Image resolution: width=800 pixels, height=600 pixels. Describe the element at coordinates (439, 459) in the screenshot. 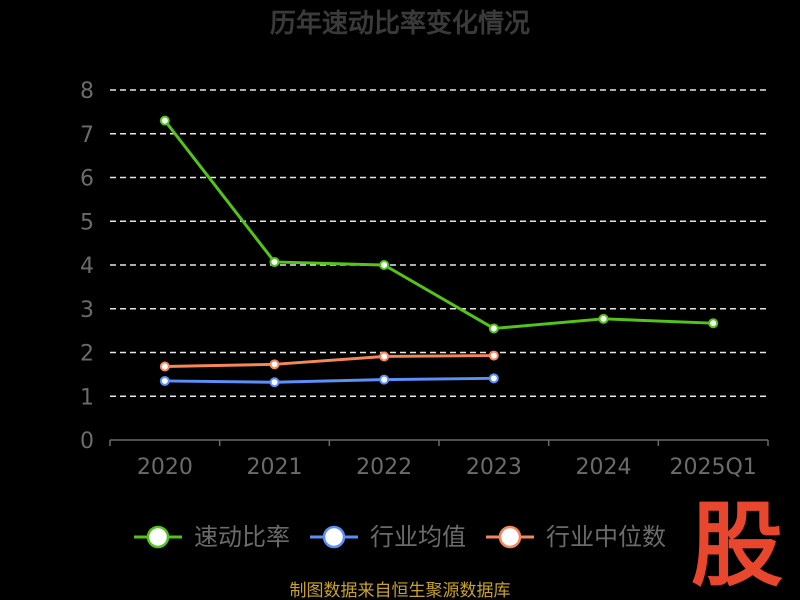

I see `x-axis: 2020 2021 2022 2023 2024 2025Q1` at that location.